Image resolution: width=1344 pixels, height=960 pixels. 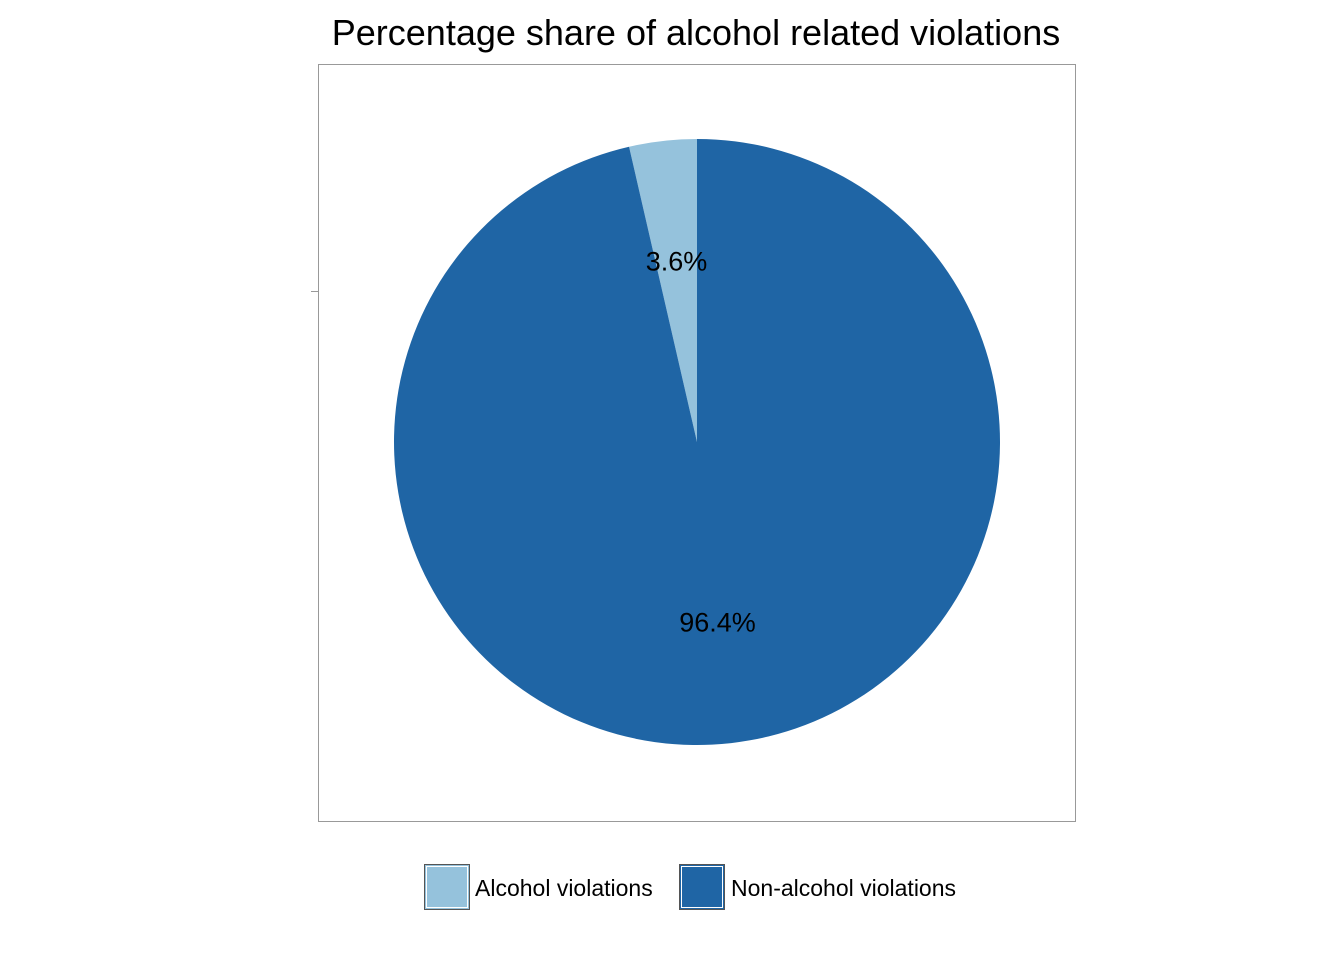 I want to click on slice-labels: 3.6% 96.4%, so click(x=701, y=441).